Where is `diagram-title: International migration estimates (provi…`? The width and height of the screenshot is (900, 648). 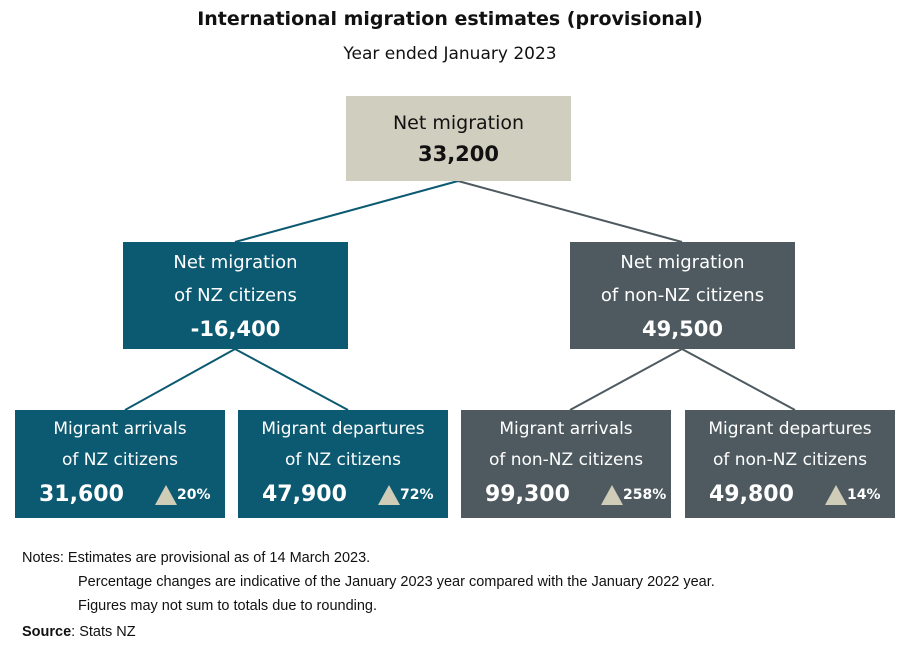 diagram-title: International migration estimates (provi… is located at coordinates (450, 19).